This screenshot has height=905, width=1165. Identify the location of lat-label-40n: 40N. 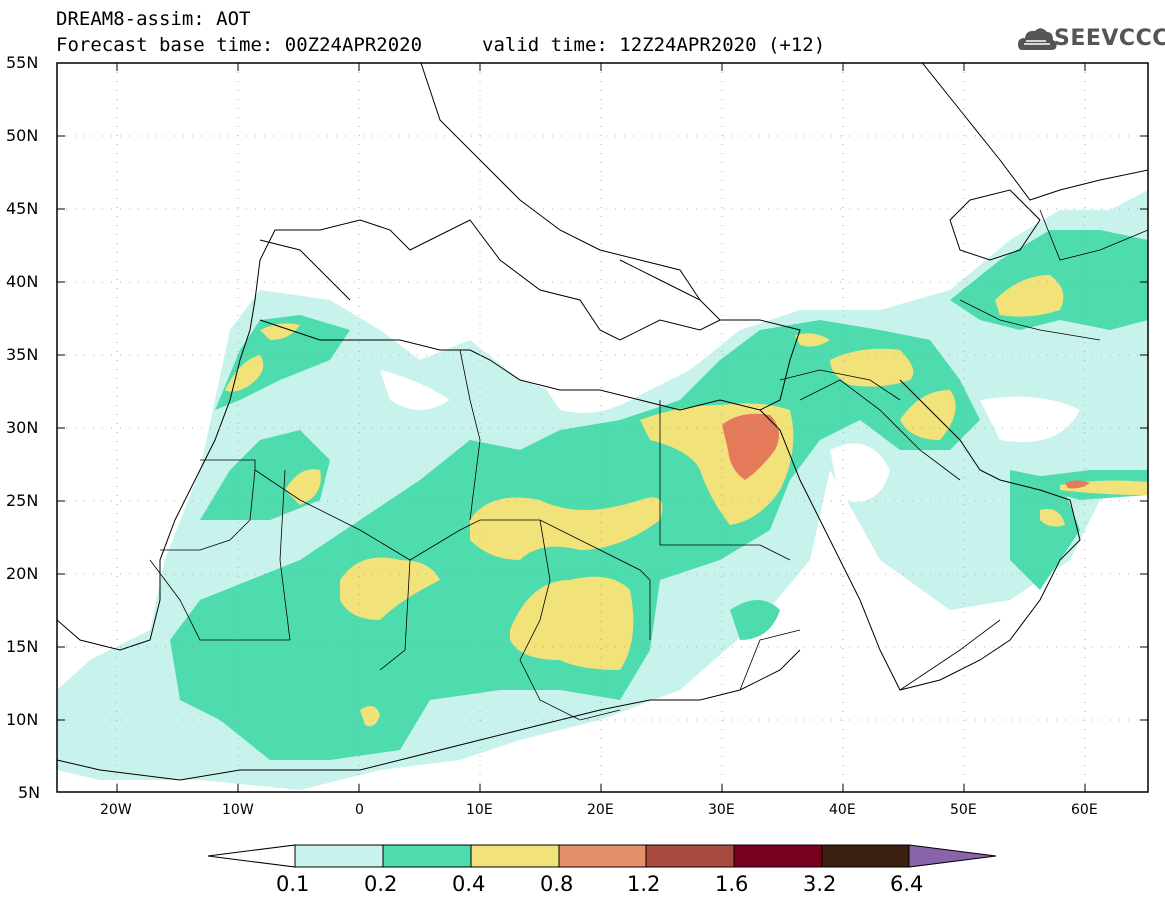
(22, 281).